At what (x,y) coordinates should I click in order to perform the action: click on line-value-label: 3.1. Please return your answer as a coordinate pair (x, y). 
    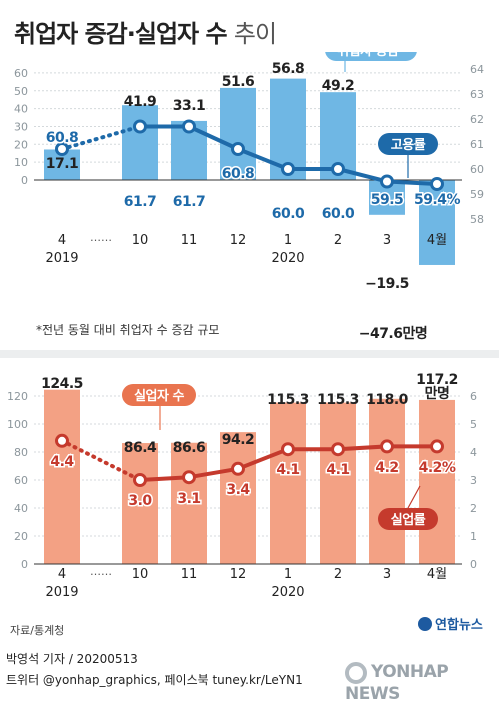
    Looking at the image, I should click on (188, 499).